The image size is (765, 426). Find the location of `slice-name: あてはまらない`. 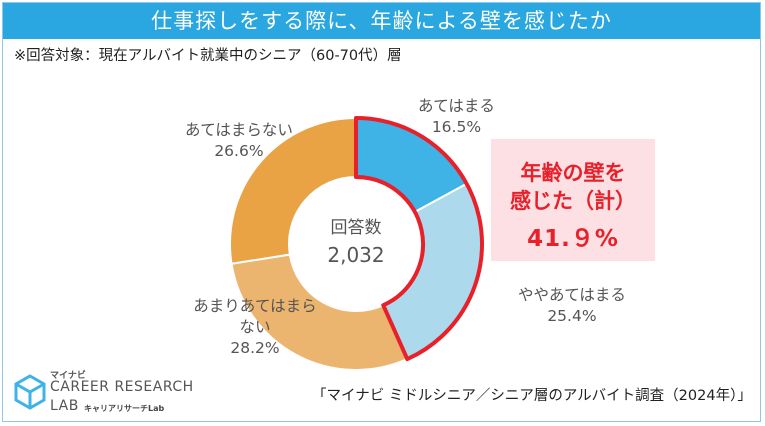

slice-name: あてはまらない is located at coordinates (239, 130).